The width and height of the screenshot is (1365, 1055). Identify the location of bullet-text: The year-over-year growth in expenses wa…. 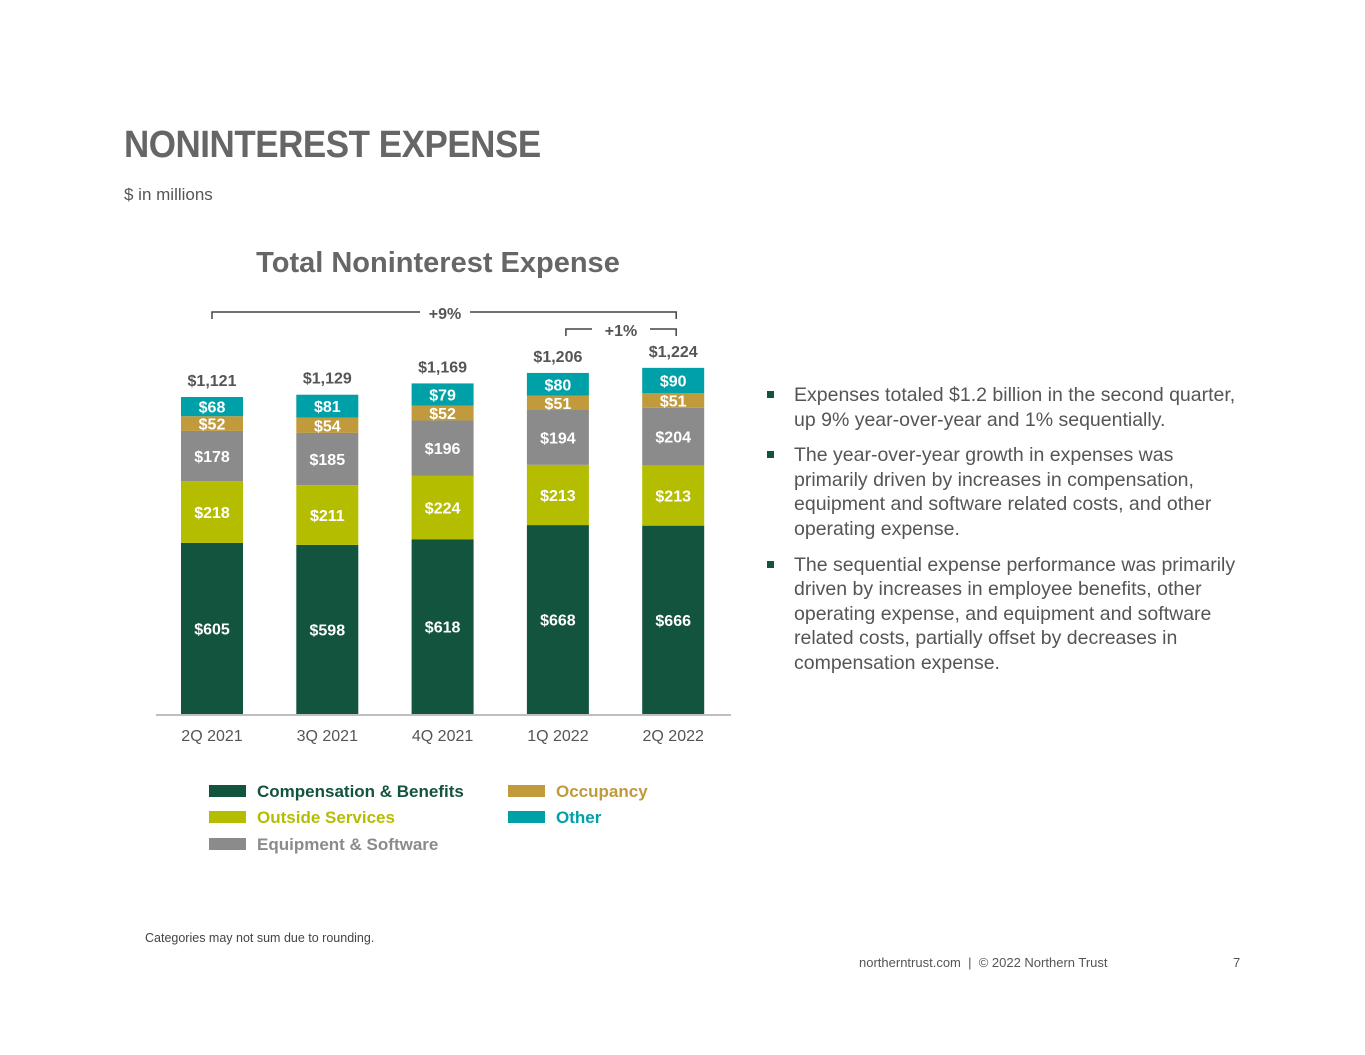
(1003, 492).